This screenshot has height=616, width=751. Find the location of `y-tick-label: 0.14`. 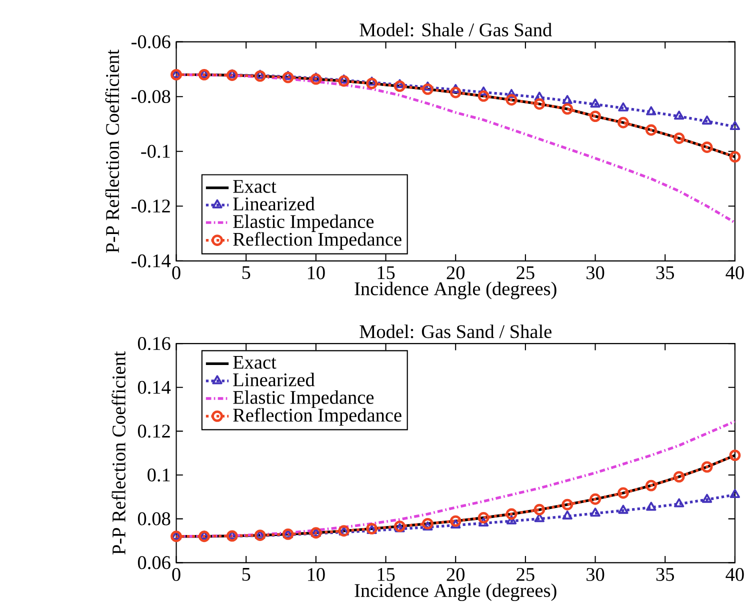

y-tick-label: 0.14 is located at coordinates (154, 387).